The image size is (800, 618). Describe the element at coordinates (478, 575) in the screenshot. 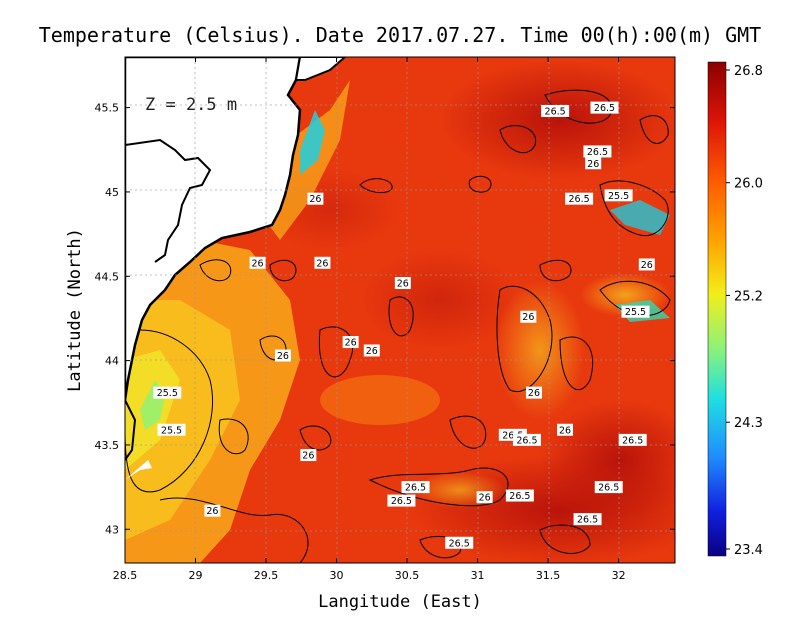

I see `x-tick-label: 31` at that location.